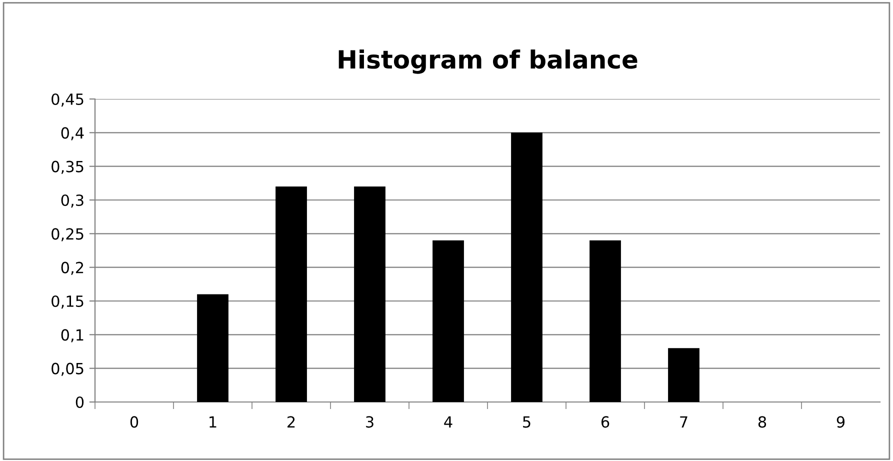 This screenshot has height=461, width=893. I want to click on x-tick-label: 3, so click(370, 422).